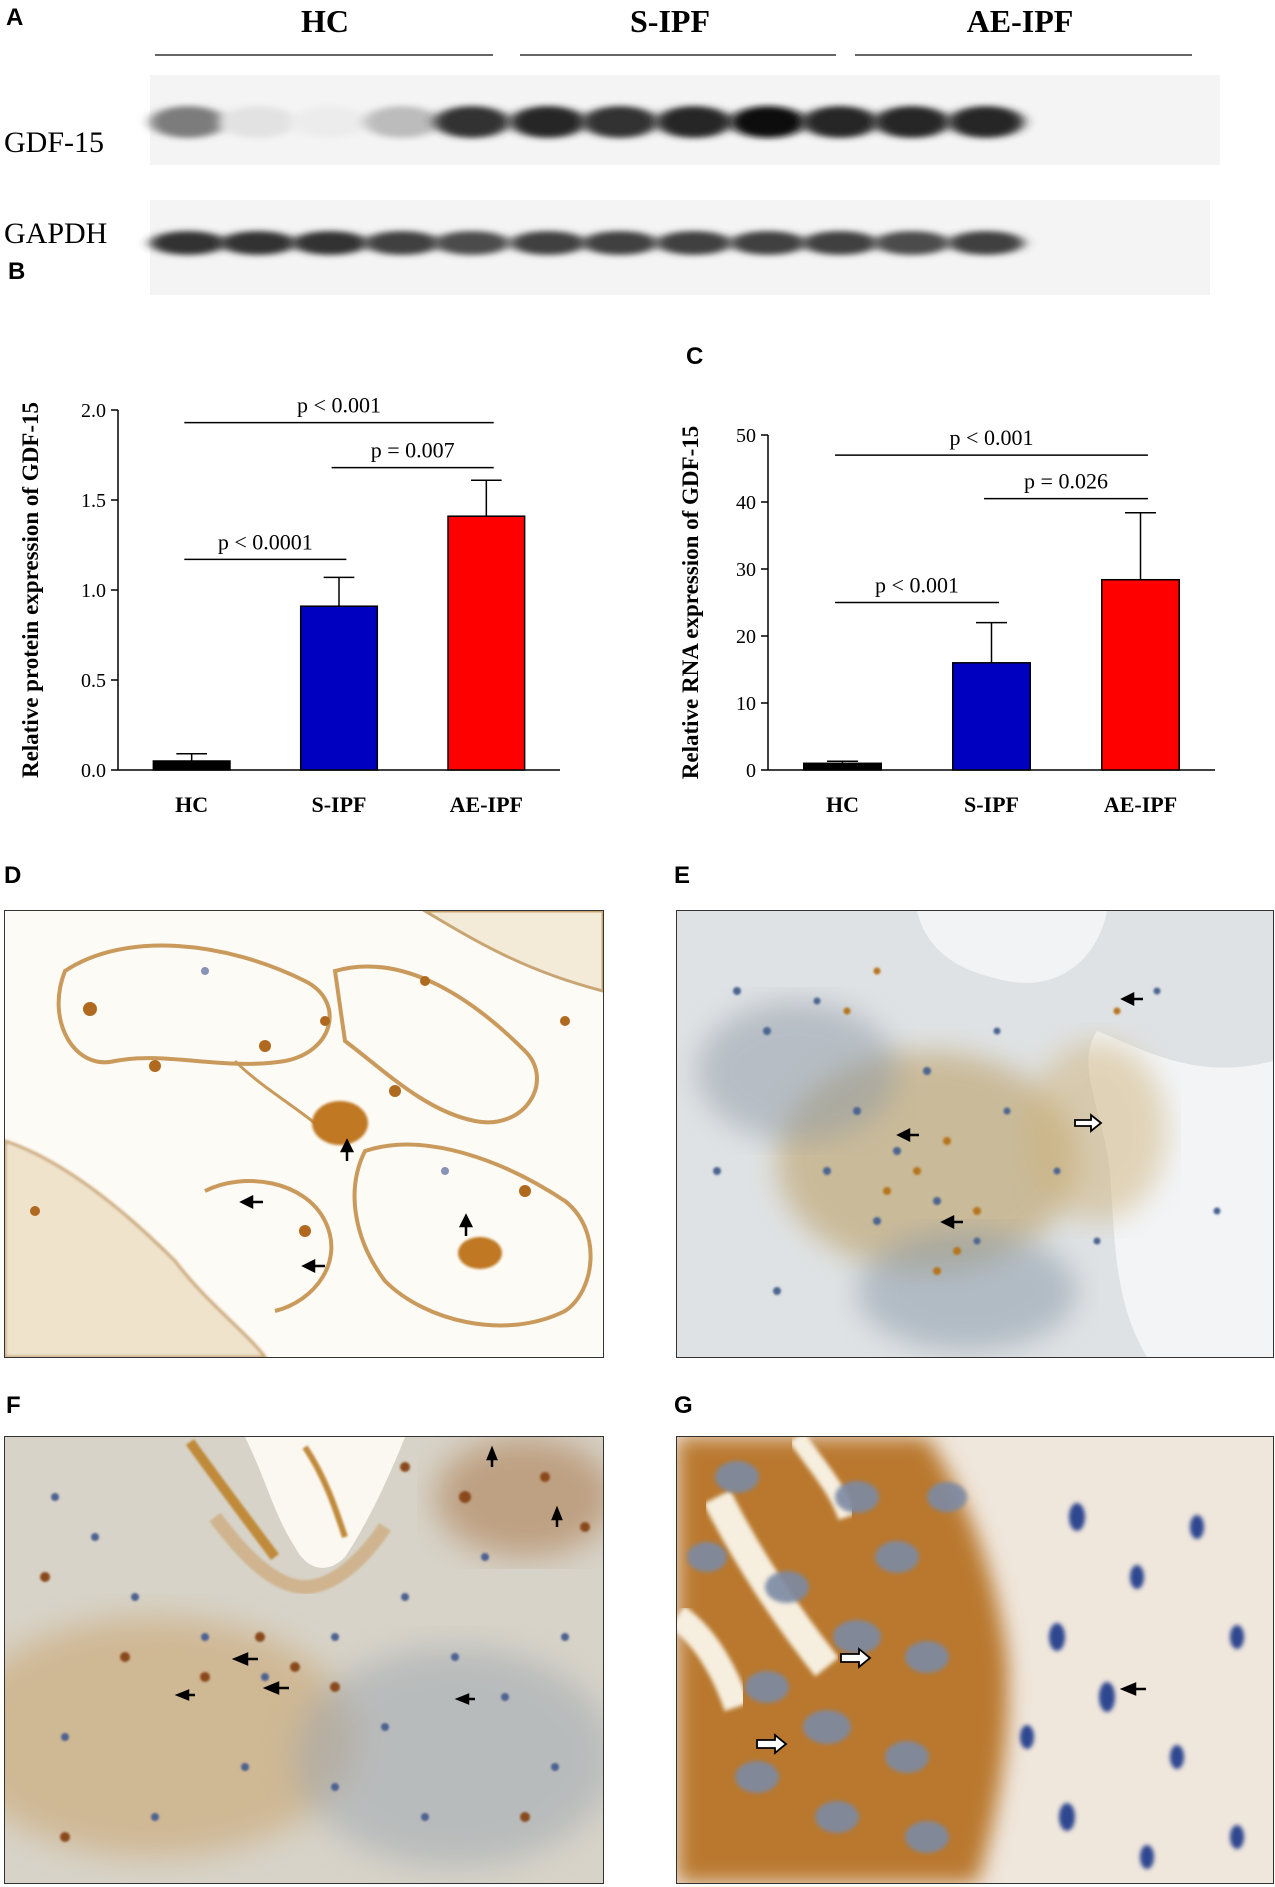 The image size is (1275, 1887). What do you see at coordinates (13, 875) in the screenshot?
I see `panel-label-d: D` at bounding box center [13, 875].